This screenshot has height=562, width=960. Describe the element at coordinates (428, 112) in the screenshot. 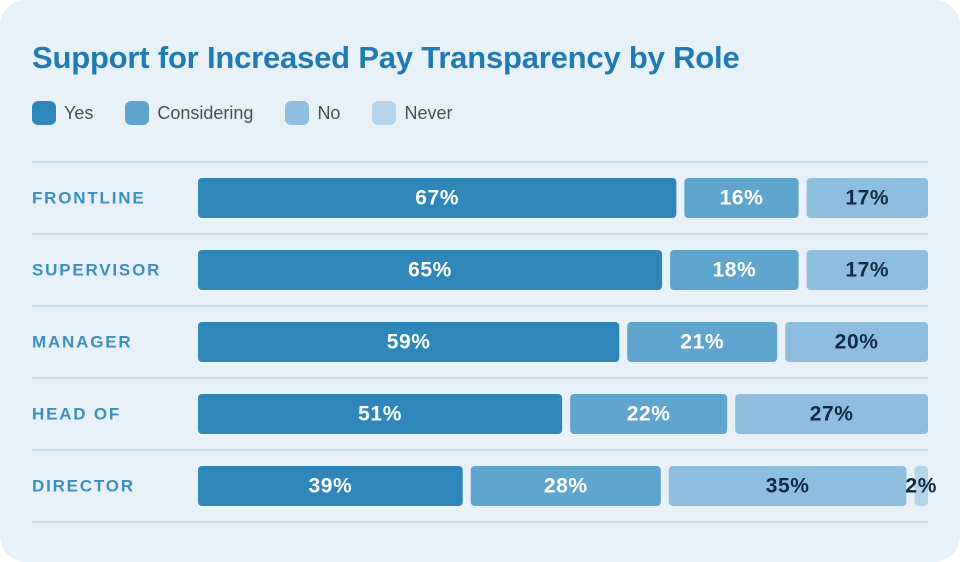

I see `legend-label-never: Never` at that location.